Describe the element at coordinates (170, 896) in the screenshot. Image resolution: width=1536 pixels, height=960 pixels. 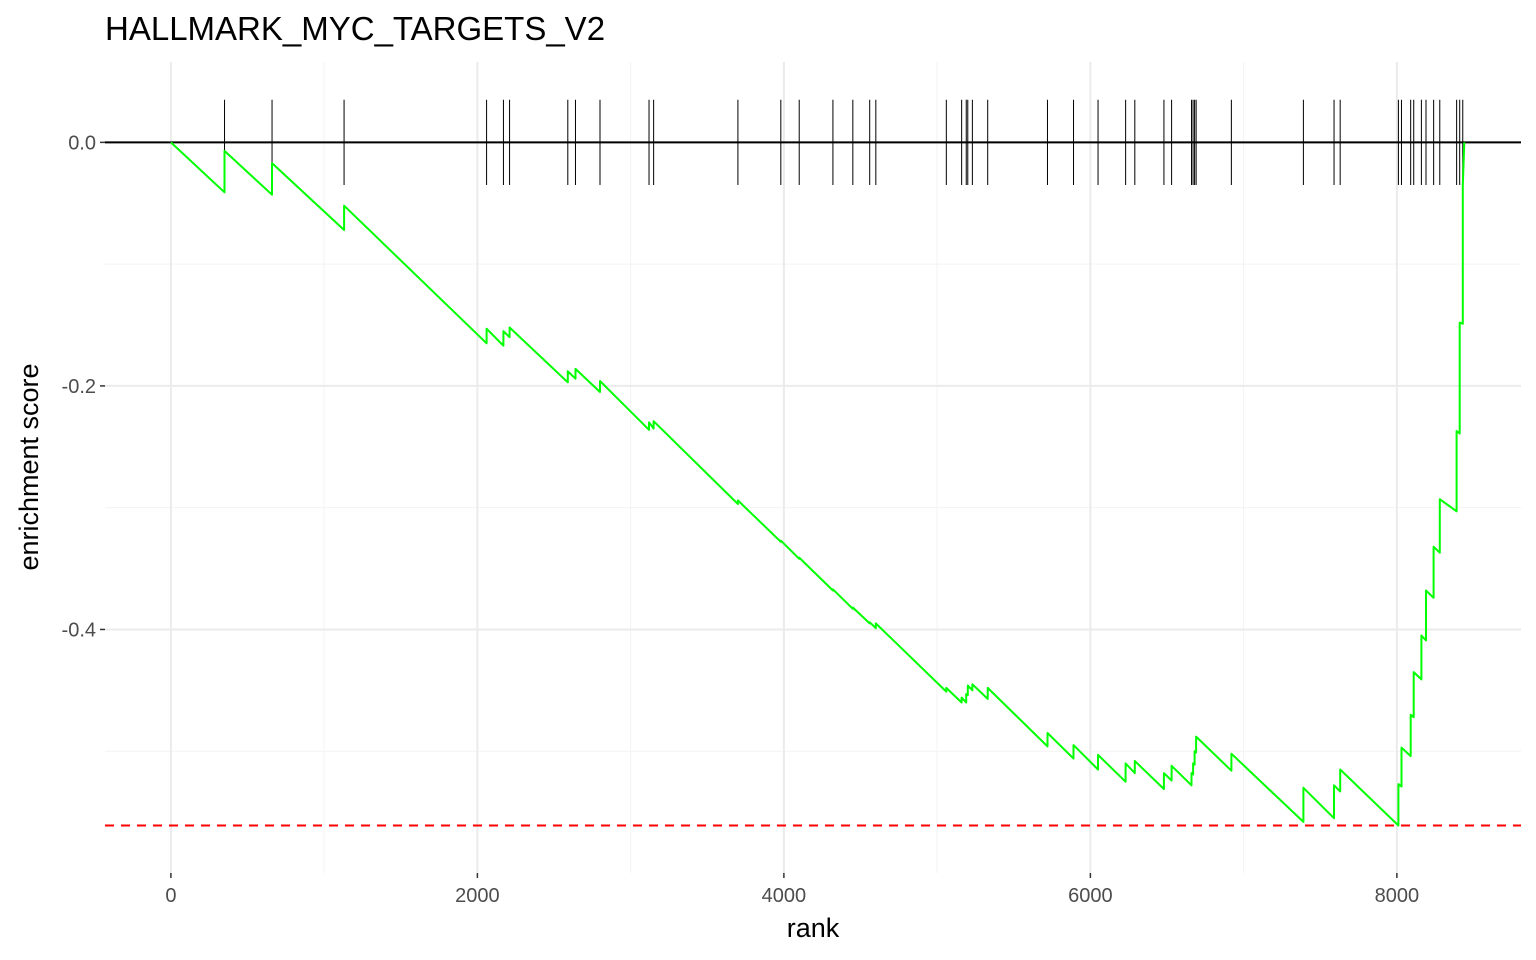
I see `x-tick-label: 0` at that location.